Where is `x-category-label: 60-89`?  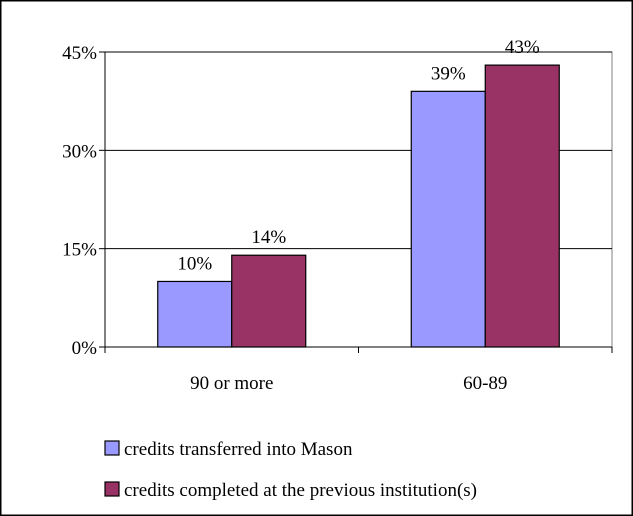
x-category-label: 60-89 is located at coordinates (485, 383).